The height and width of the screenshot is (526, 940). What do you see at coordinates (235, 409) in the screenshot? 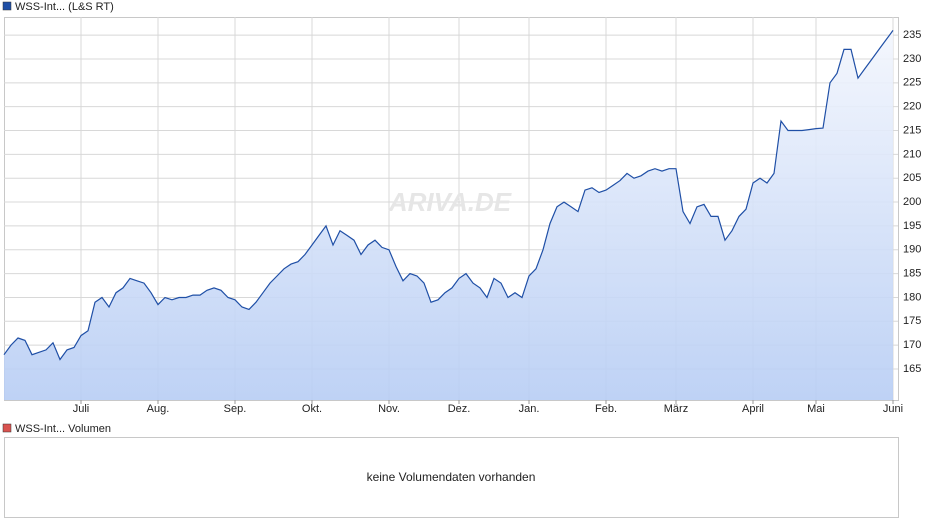
I see `x-tick-label: Sep.` at bounding box center [235, 409].